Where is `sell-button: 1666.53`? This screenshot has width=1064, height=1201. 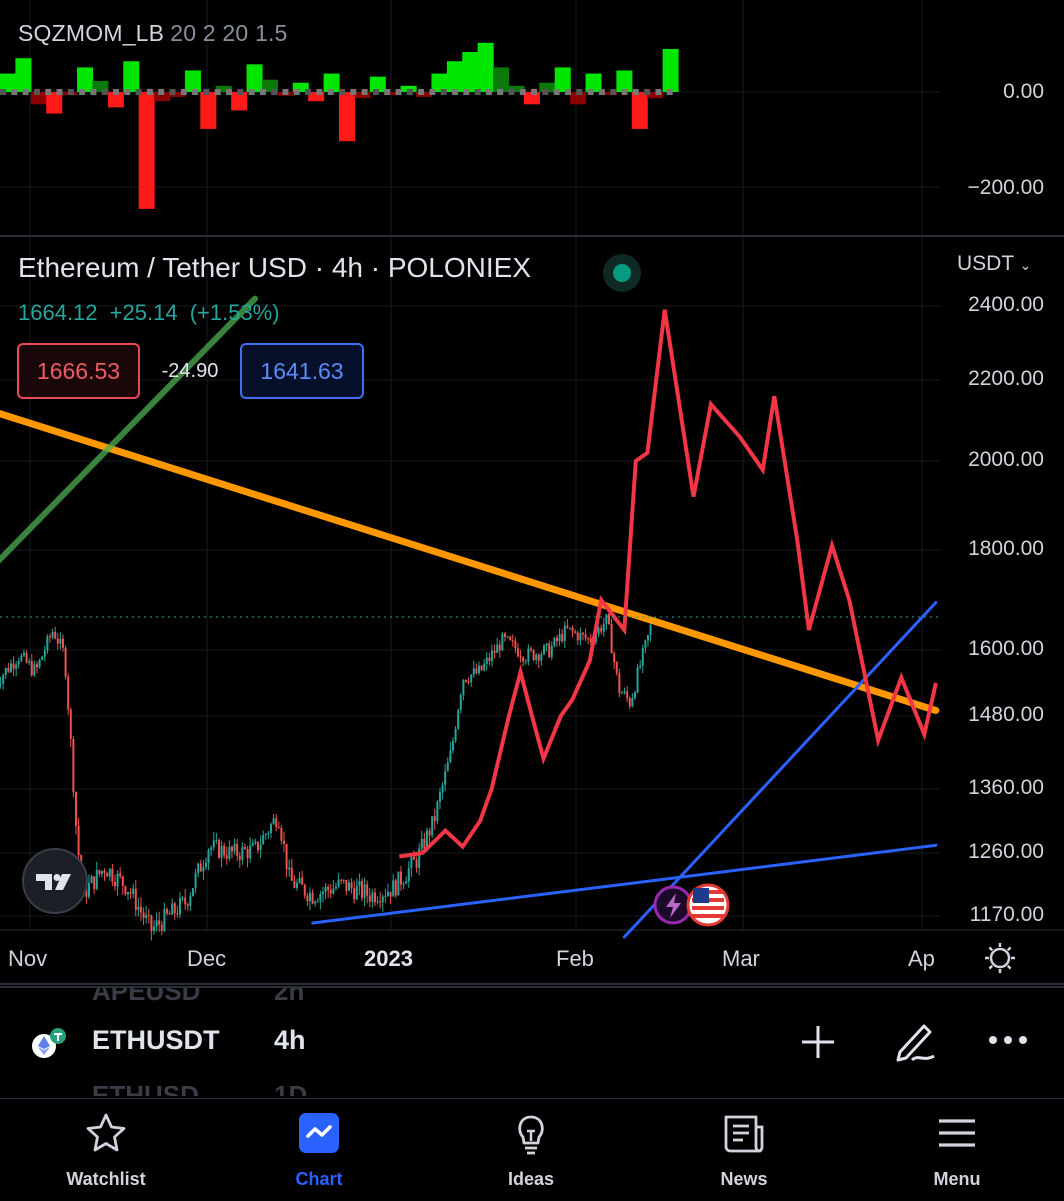 sell-button: 1666.53 is located at coordinates (78, 371).